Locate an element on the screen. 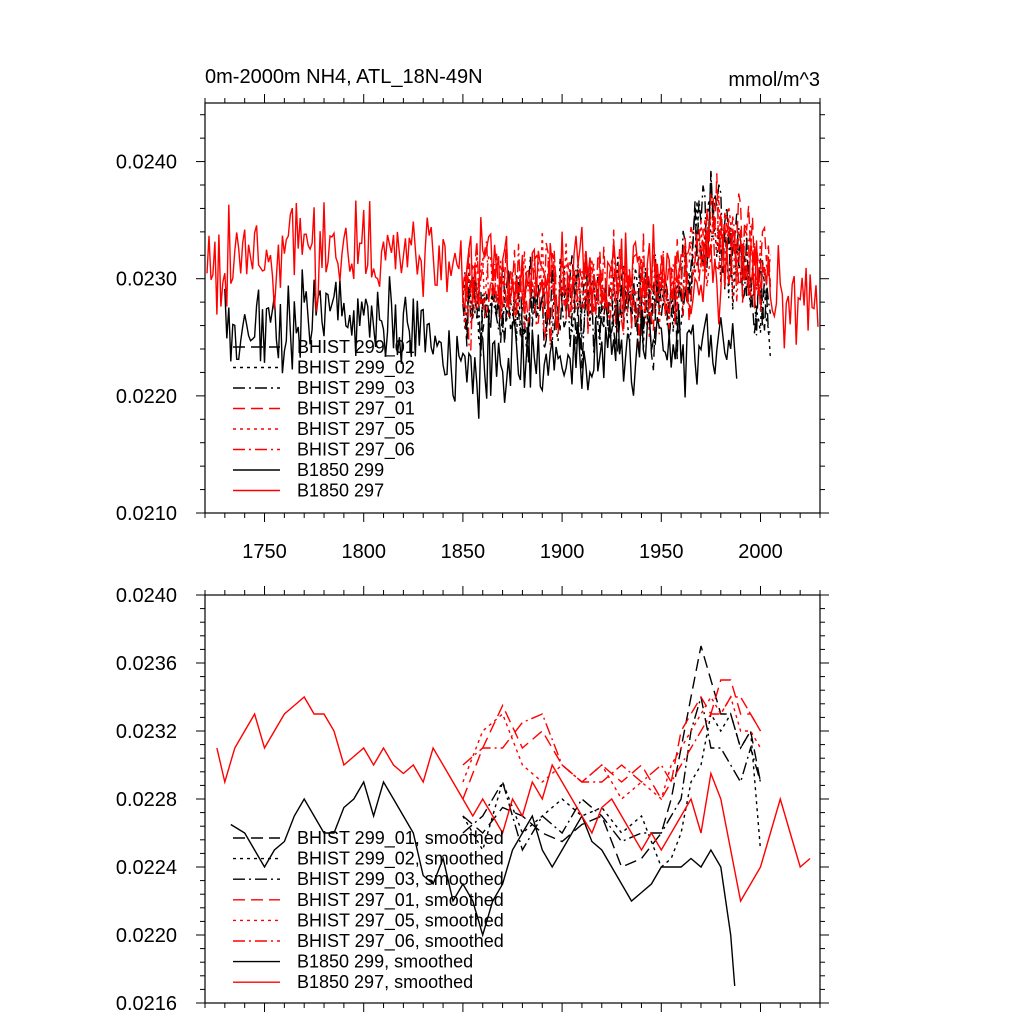  chart-title: 0m-2000m NH4, ATL_18N-49N is located at coordinates (344, 77).